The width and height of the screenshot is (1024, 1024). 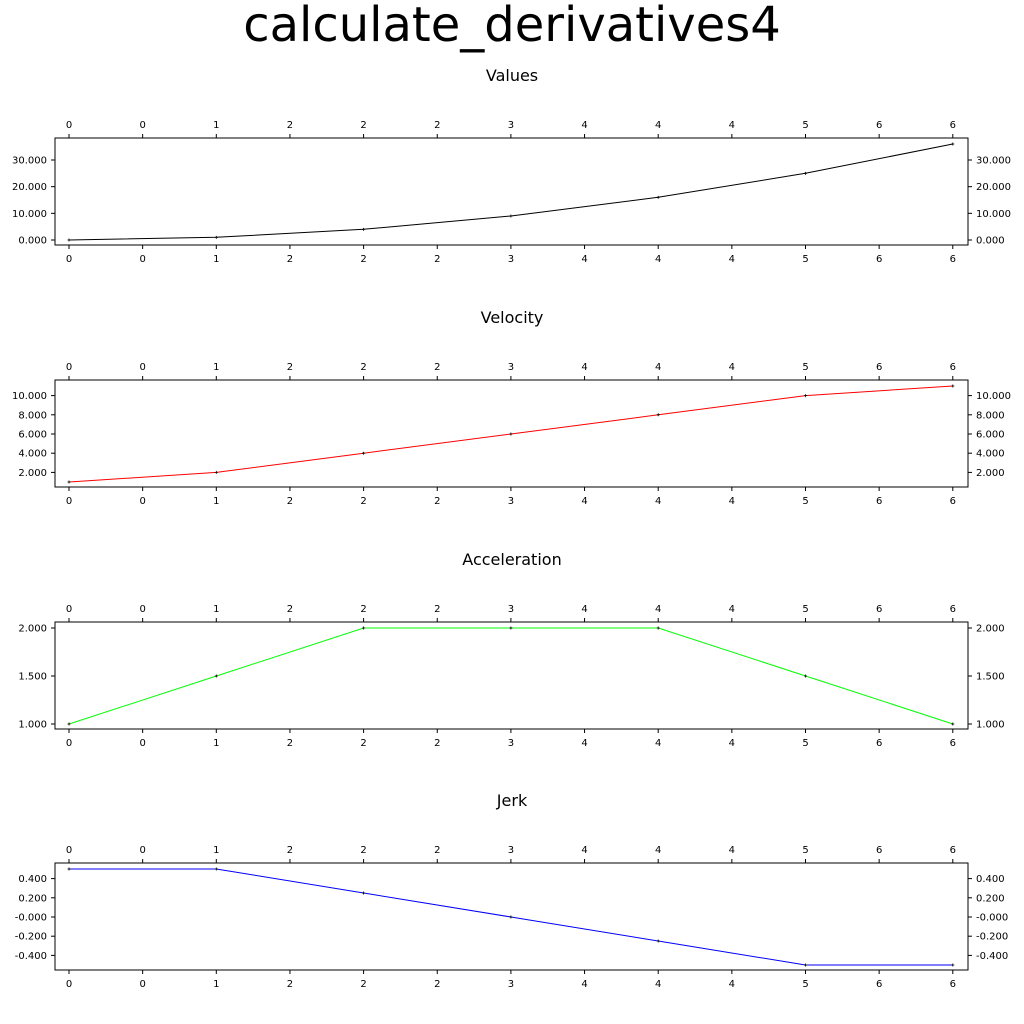 I want to click on chart-title: Values, so click(x=512, y=75).